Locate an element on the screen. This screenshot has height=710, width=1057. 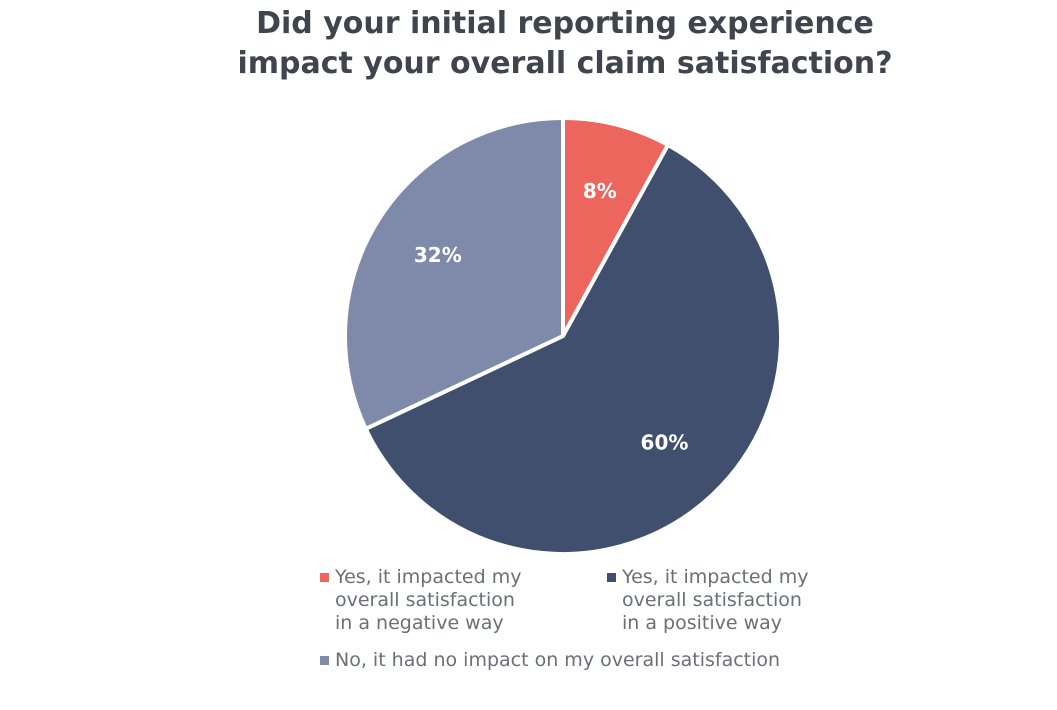
legend-label-negative-line-1: Yes, it impacted my is located at coordinates (428, 577).